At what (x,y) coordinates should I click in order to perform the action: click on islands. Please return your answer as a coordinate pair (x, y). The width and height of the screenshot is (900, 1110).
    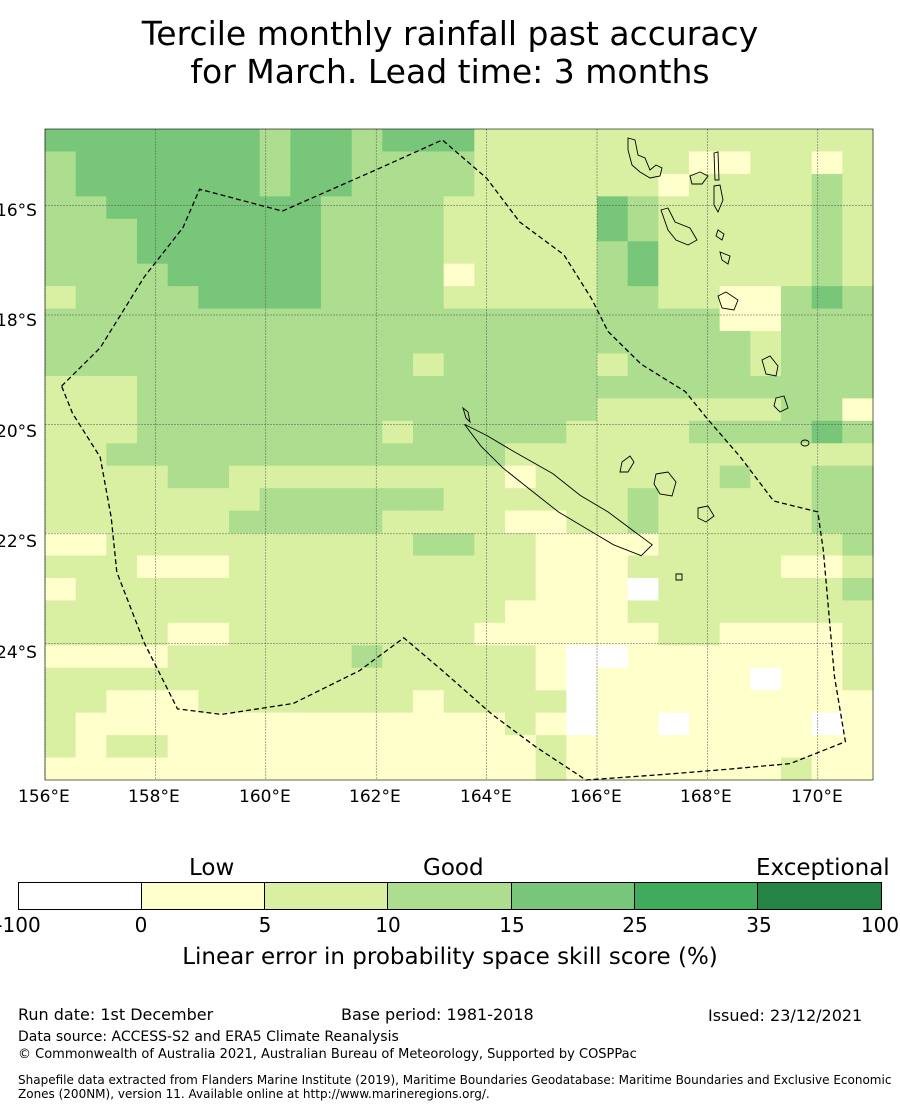
    Looking at the image, I should click on (558, 490).